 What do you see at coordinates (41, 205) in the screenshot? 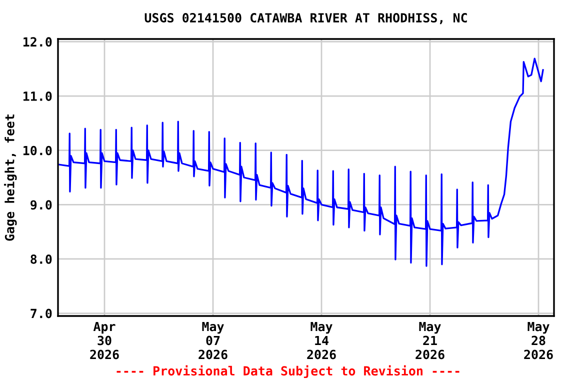
I see `y-tick-label: 9.0` at bounding box center [41, 205].